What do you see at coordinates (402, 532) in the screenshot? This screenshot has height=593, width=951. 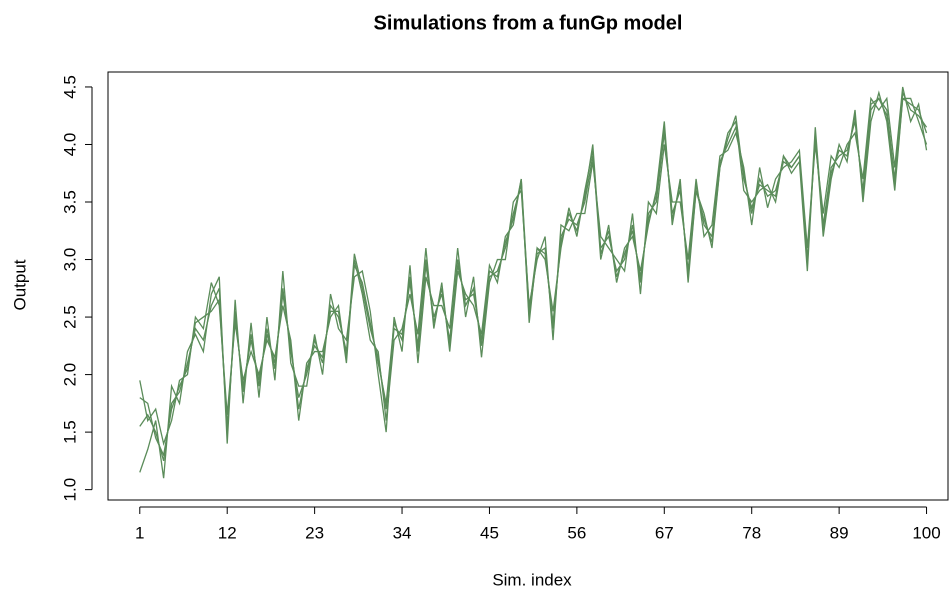 I see `x-tick-label: 34` at bounding box center [402, 532].